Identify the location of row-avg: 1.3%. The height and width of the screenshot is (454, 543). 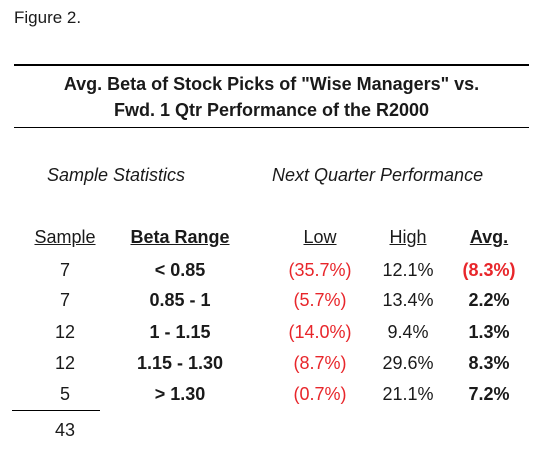
(489, 332).